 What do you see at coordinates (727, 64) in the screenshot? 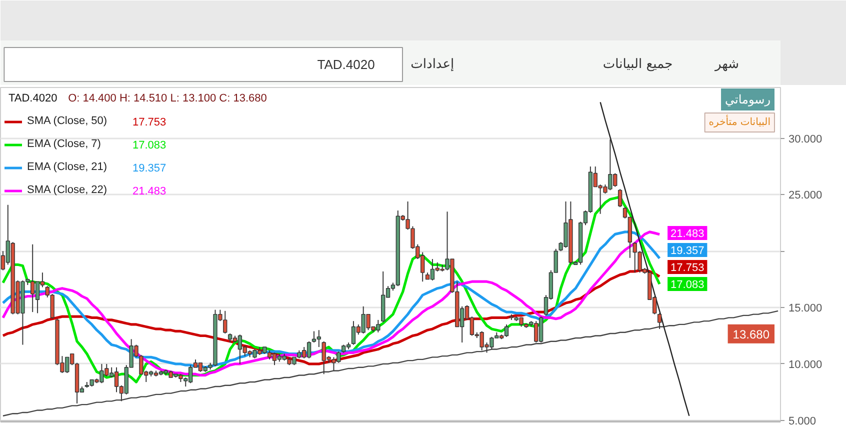
I see `text: شهر` at bounding box center [727, 64].